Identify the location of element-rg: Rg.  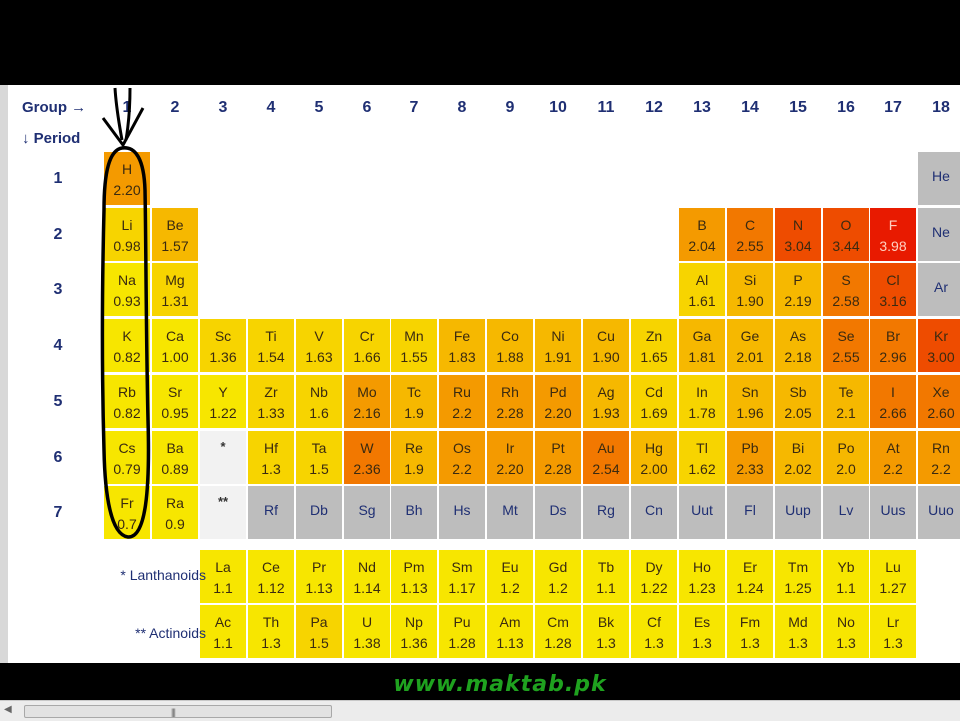
(606, 512).